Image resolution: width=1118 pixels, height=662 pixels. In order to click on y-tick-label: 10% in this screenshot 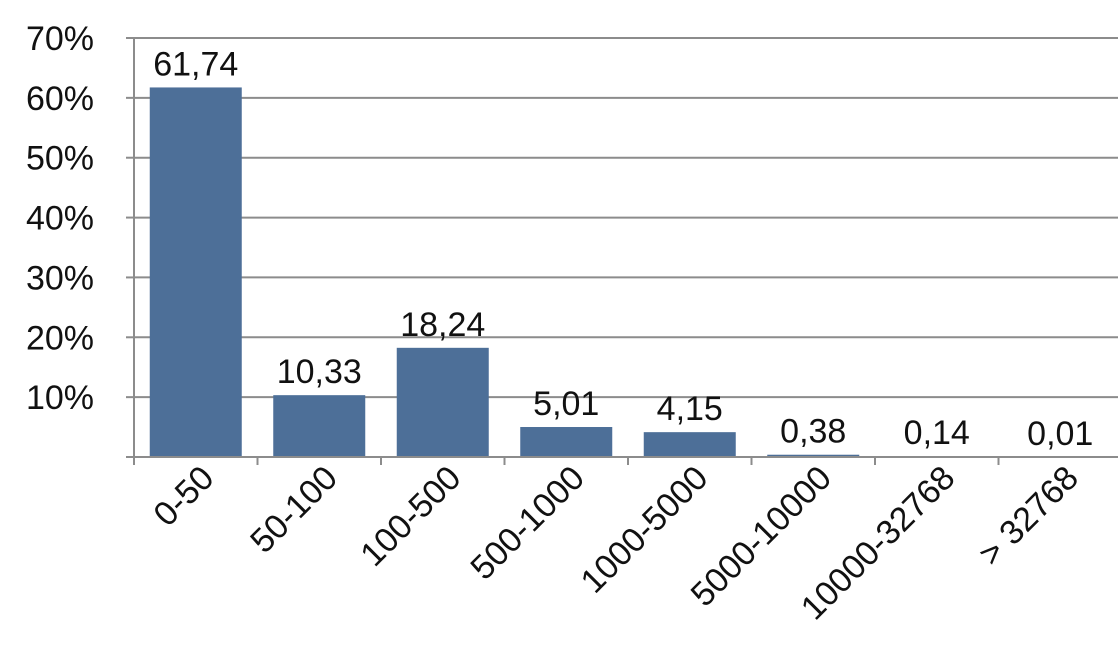, I will do `click(60, 398)`.